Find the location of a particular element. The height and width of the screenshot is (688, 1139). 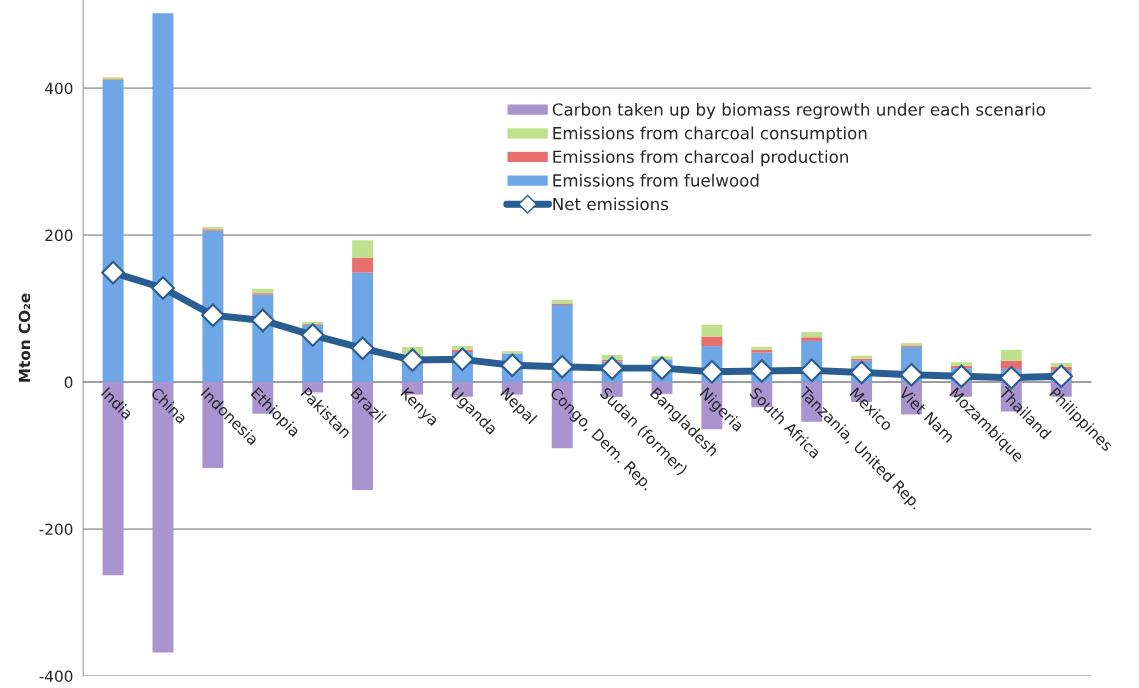

legend-label: Emissions from fuelwood is located at coordinates (656, 180).